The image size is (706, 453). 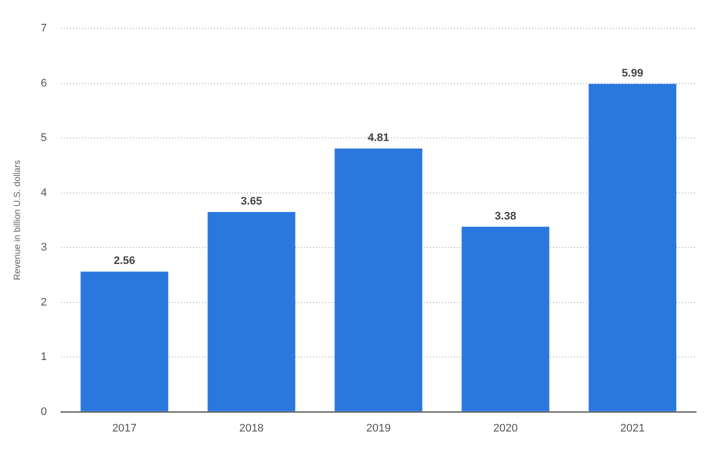 What do you see at coordinates (125, 261) in the screenshot?
I see `data-label: 2.56` at bounding box center [125, 261].